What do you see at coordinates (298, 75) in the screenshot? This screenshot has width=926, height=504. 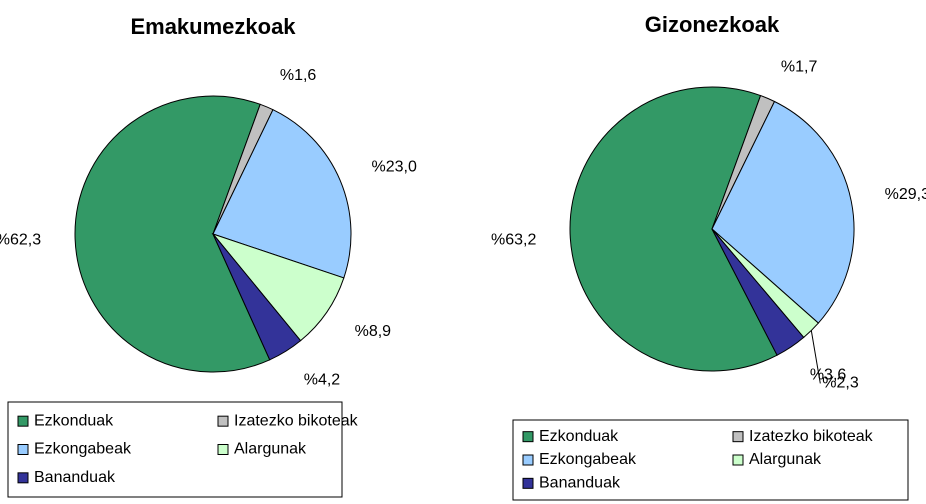 I see `data-label: %1,6` at bounding box center [298, 75].